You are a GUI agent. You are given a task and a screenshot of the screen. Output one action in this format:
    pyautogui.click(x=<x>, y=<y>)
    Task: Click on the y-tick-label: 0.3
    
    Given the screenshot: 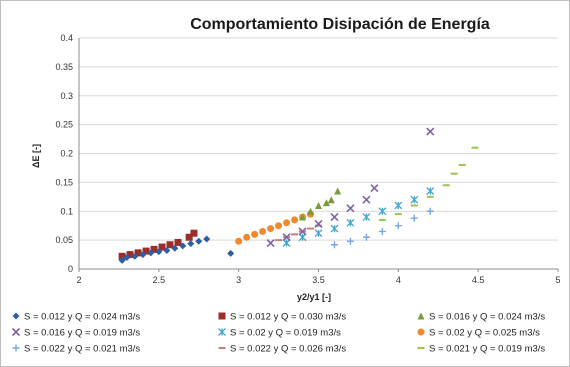 What is the action you would take?
    pyautogui.click(x=66, y=96)
    